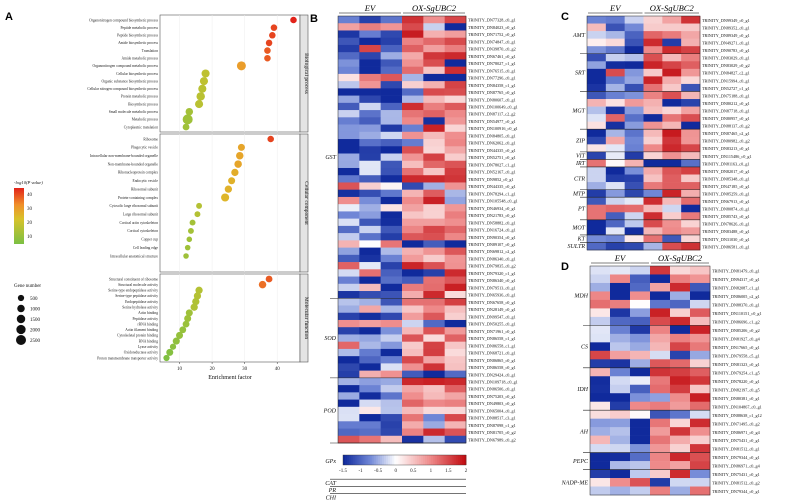  What do you see at coordinates (141, 353) in the screenshot?
I see `panel-a-term-label: Oxidoreductase activity` at bounding box center [141, 353].